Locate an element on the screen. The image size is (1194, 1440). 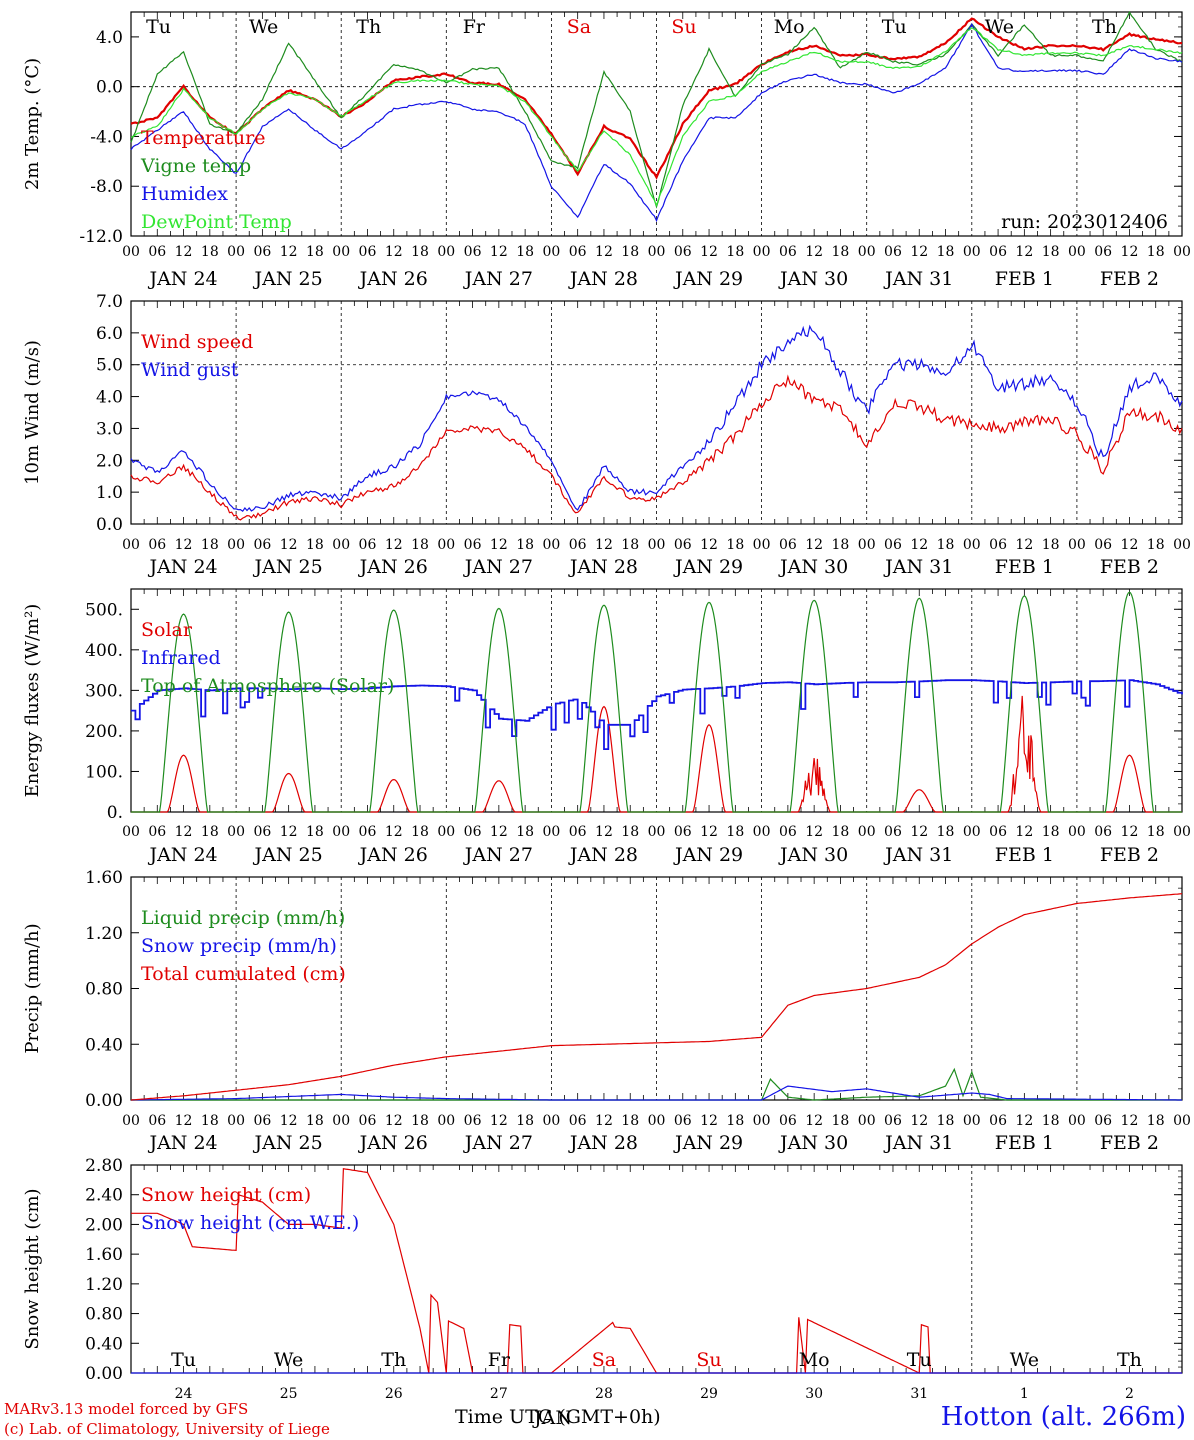
snow-day-name: Su is located at coordinates (708, 1360).